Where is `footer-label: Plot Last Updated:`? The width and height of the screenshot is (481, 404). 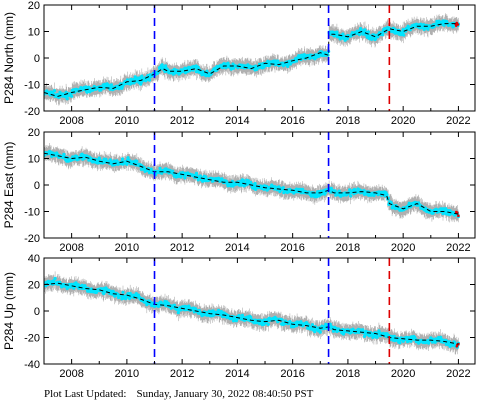 footer-label: Plot Last Updated: is located at coordinates (85, 394).